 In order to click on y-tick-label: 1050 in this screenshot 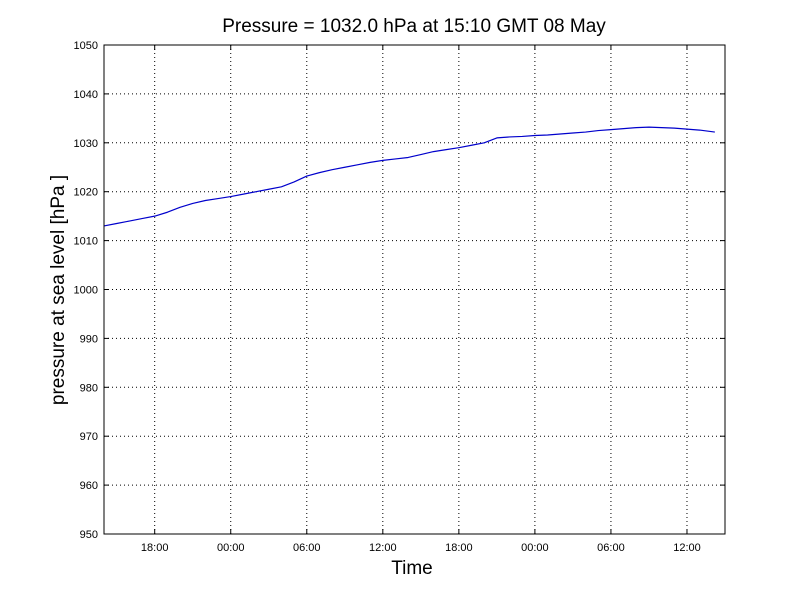, I will do `click(86, 46)`.